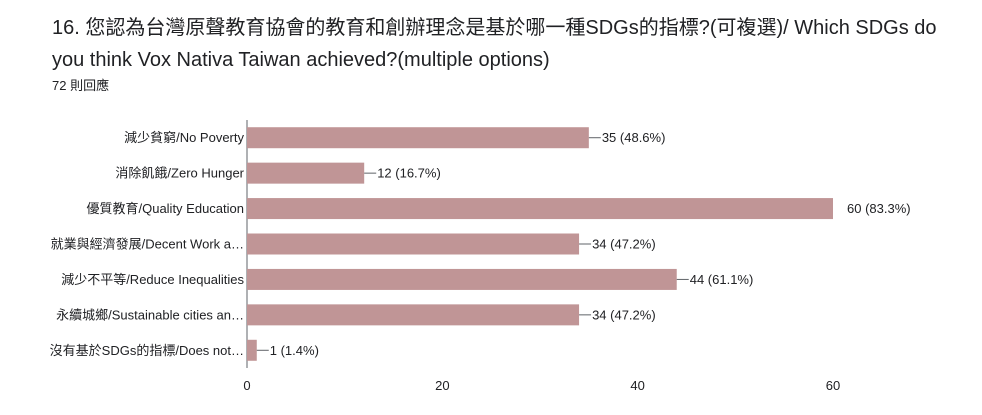 This screenshot has height=415, width=982. Describe the element at coordinates (879, 208) in the screenshot. I see `data-label: 60 (83.3%)` at that location.